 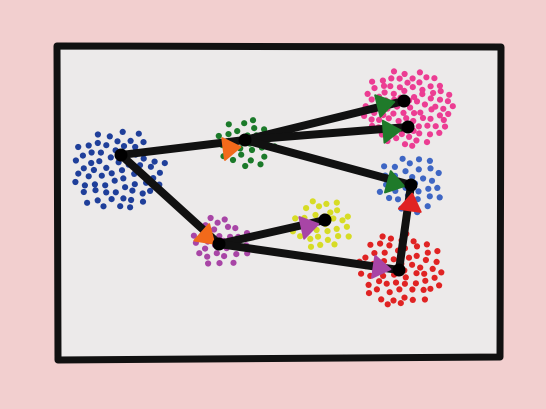 I want to click on arrowhead-navy-to-darkgreen, so click(x=231, y=149).